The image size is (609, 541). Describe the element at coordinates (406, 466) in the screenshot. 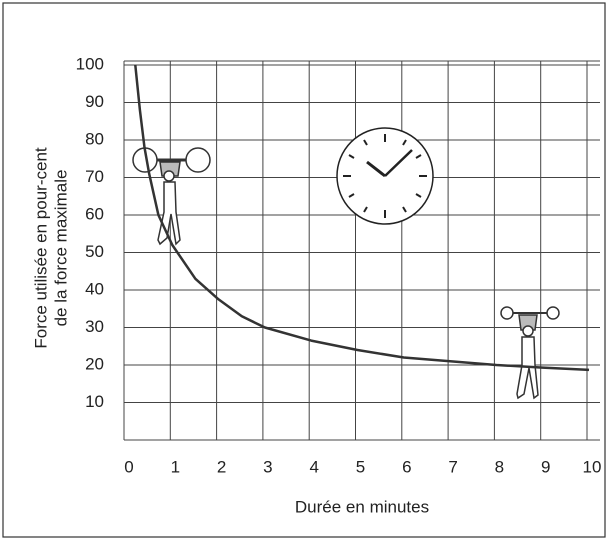

I see `x-tick-label: 6` at that location.